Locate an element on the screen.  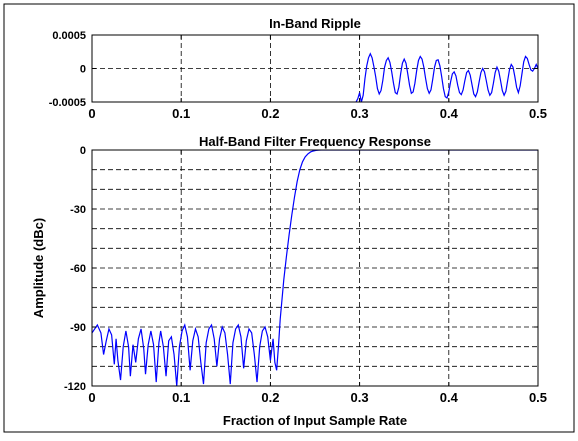
response-y-axis-label: Amplitude (dBc) is located at coordinates (38, 268).